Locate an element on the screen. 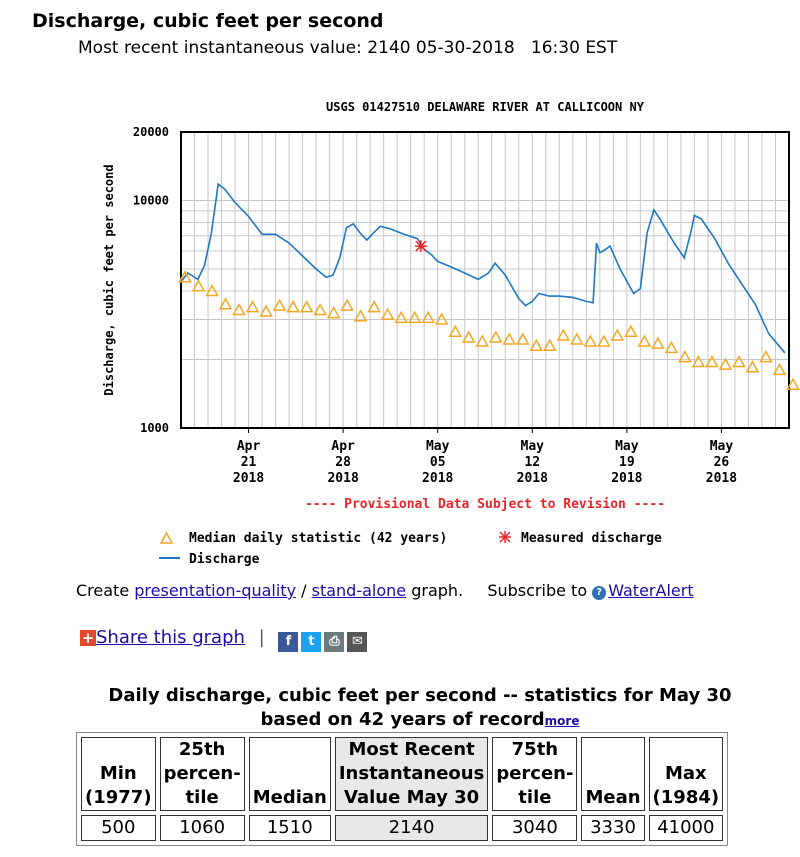  stats-title-line2: based on 42 years of record is located at coordinates (402, 719).